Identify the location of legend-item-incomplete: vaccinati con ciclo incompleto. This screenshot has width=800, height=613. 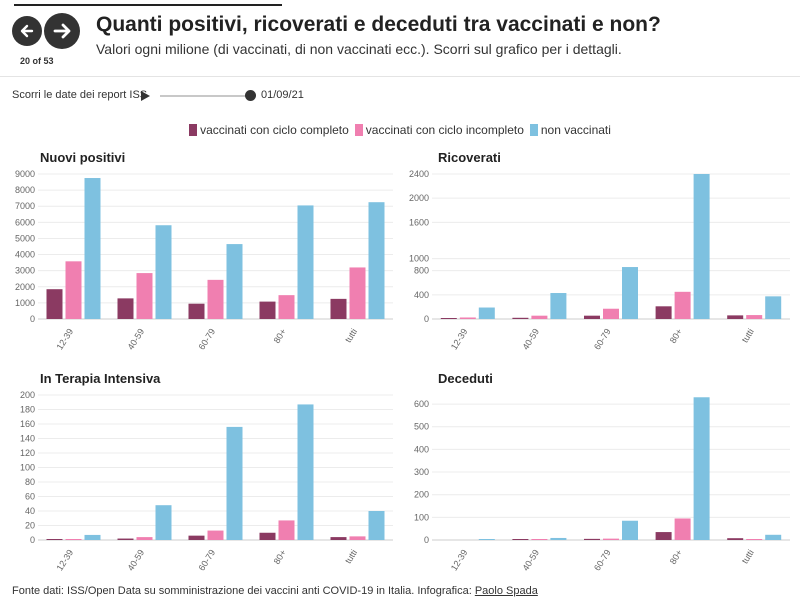
(439, 130).